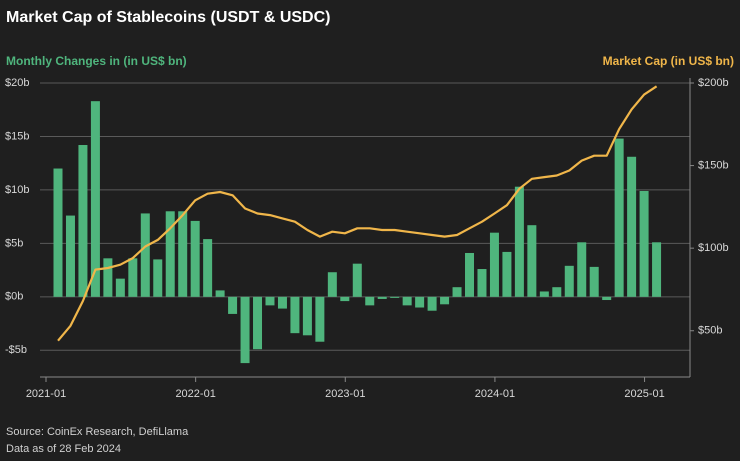  I want to click on x-tick-label: 2025-01, so click(644, 394).